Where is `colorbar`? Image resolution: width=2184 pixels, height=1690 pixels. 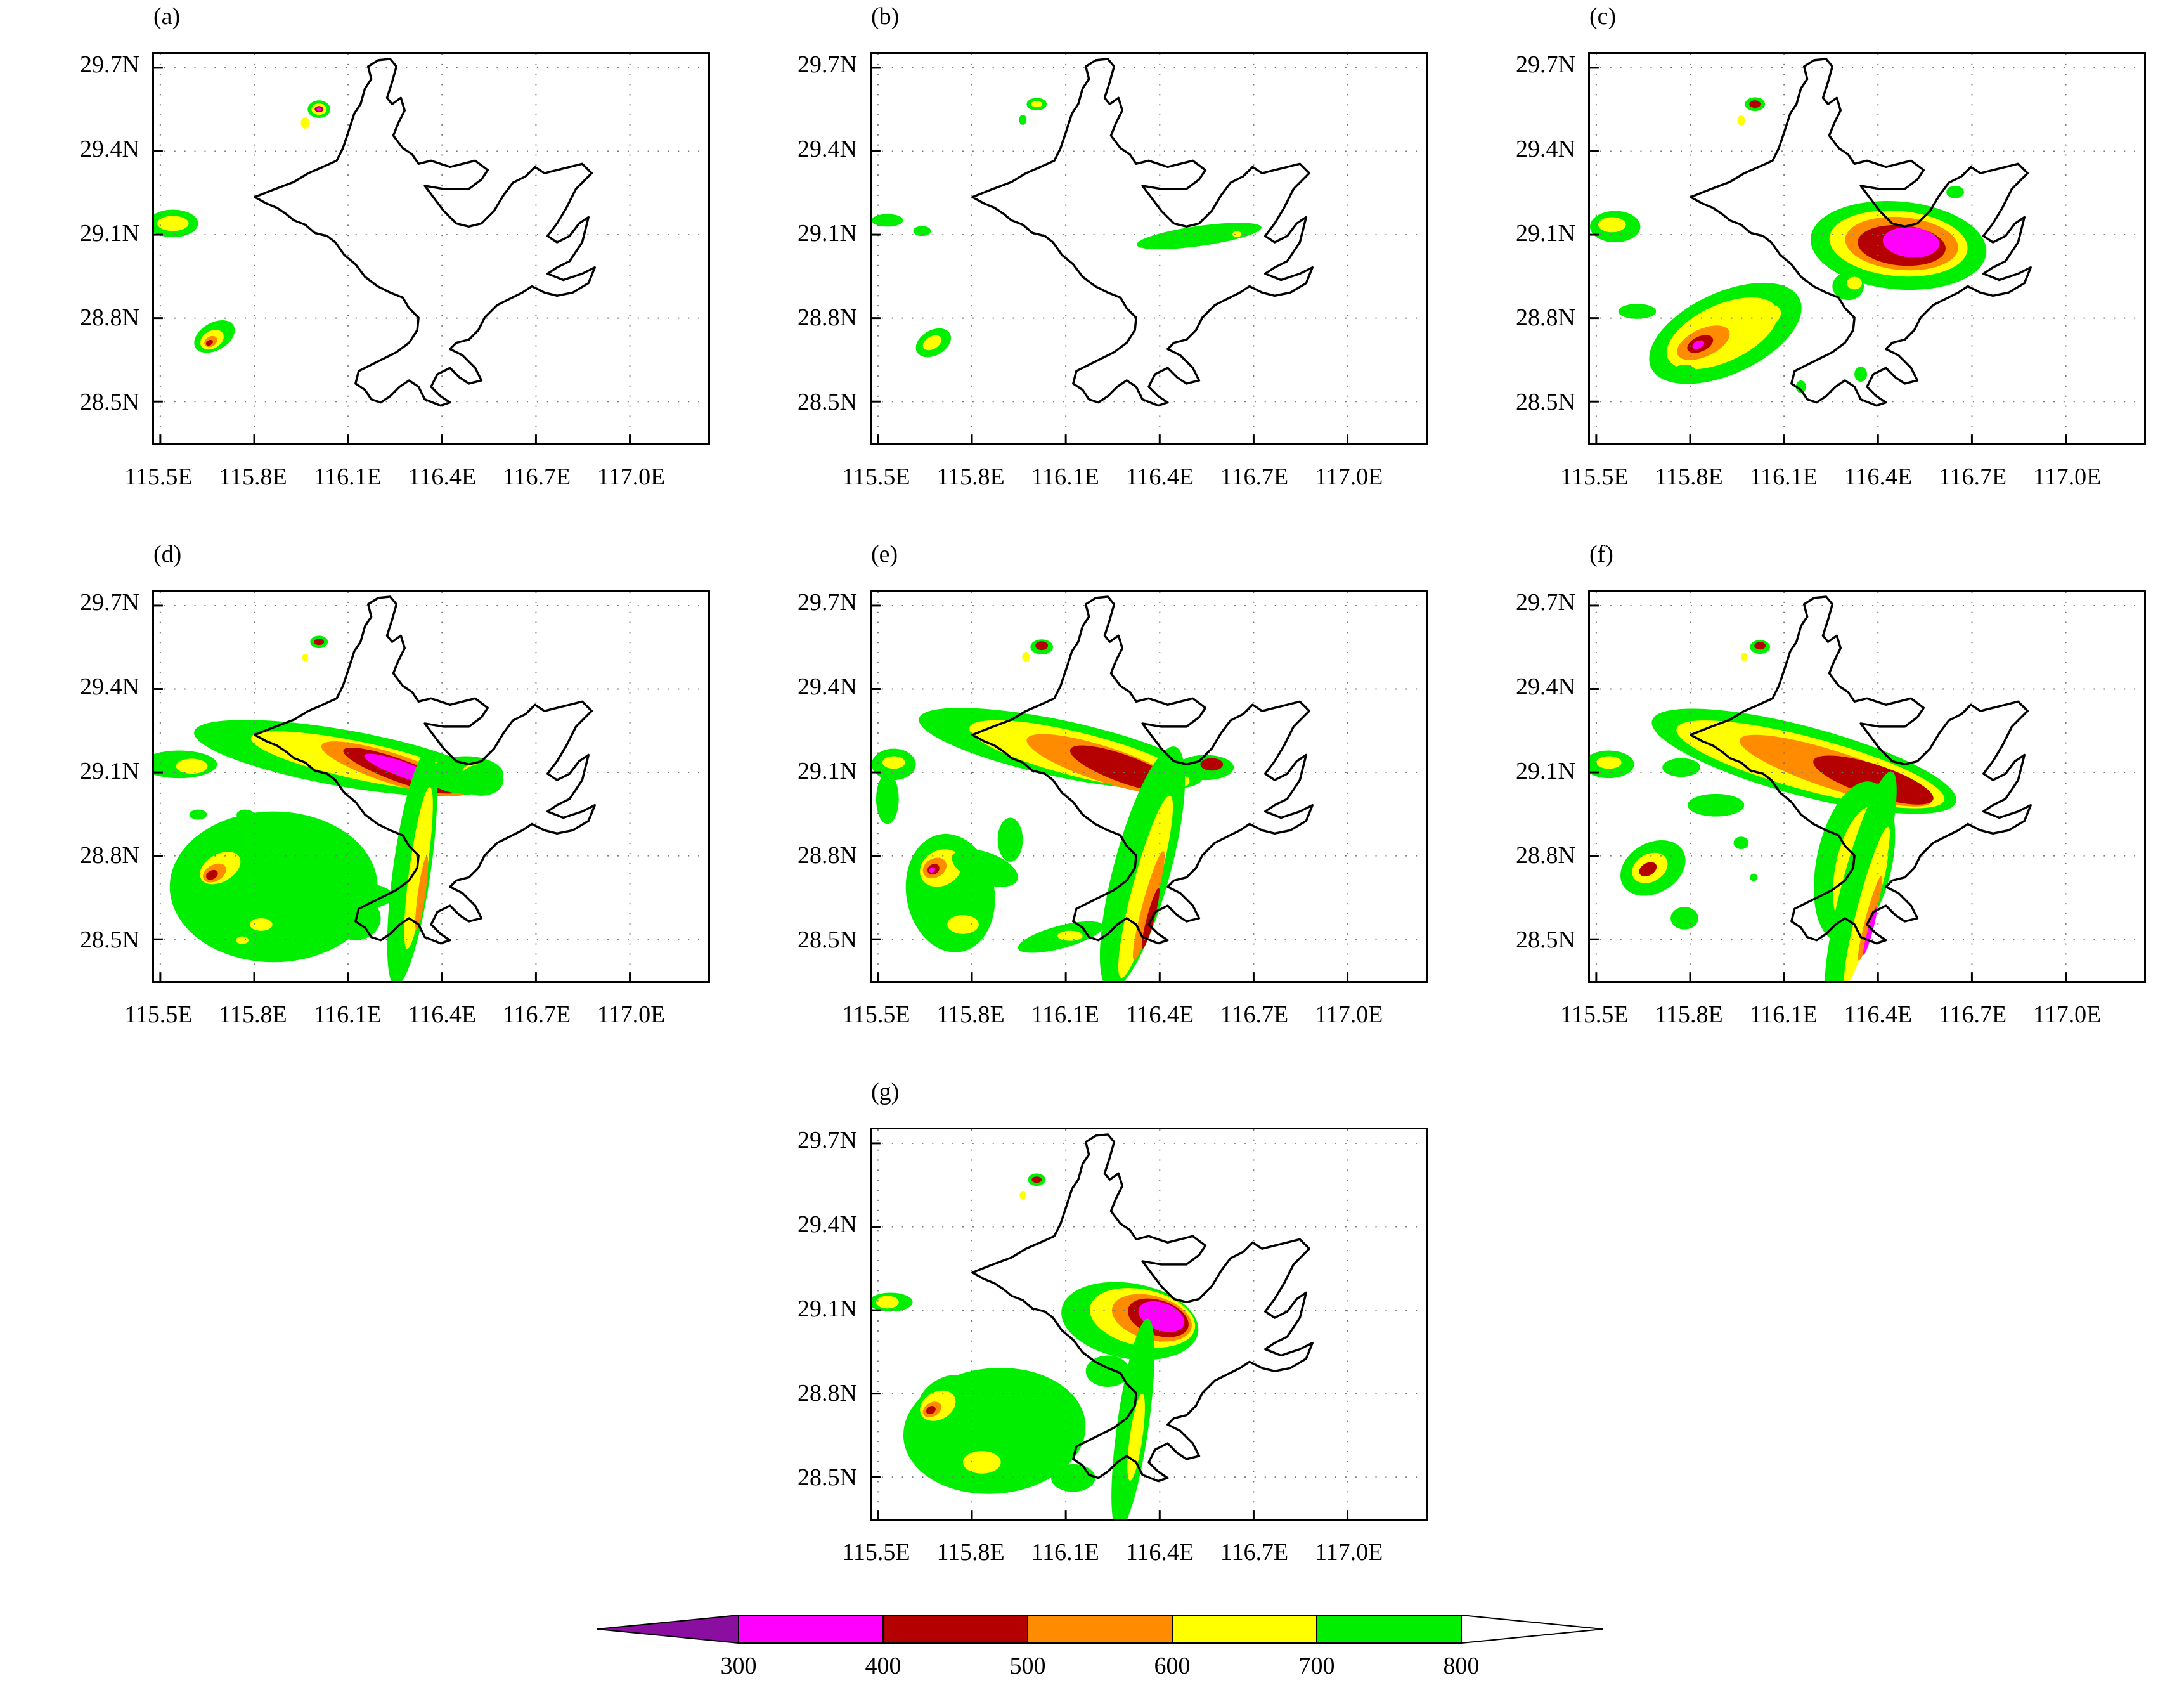
colorbar is located at coordinates (1100, 1629).